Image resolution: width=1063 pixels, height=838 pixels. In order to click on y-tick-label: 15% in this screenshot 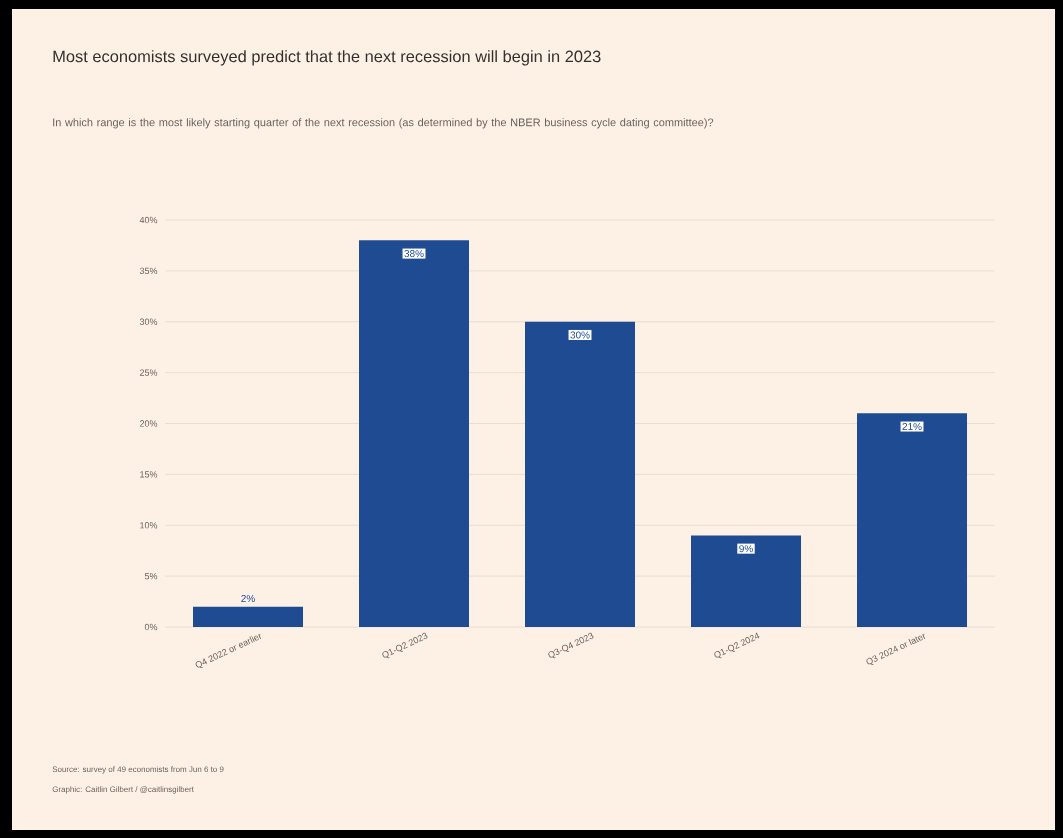, I will do `click(149, 474)`.